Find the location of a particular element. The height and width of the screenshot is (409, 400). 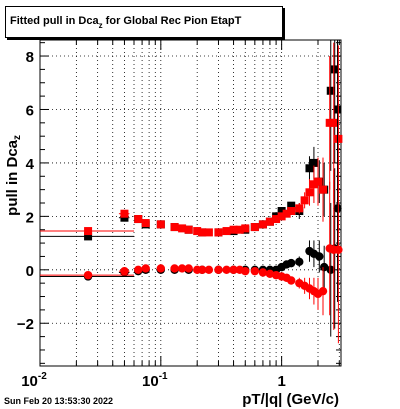

x-tick-labels: 10⁻² 10⁻¹ 1 is located at coordinates (153, 380).